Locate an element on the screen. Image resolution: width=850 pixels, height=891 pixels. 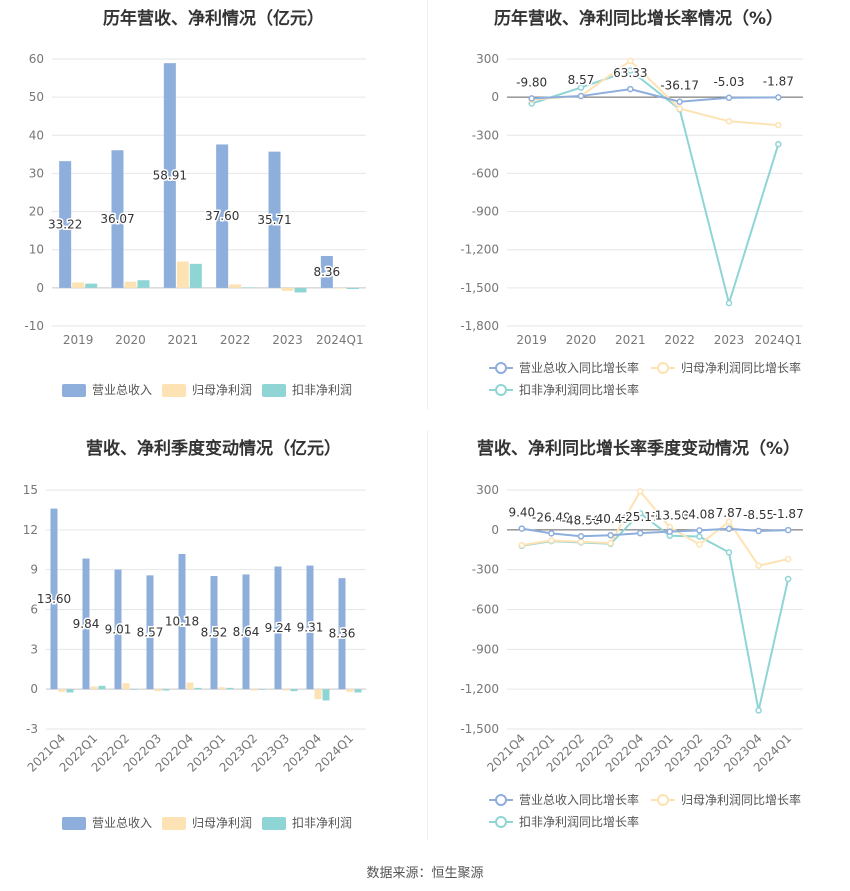
bar-2-2023Q3 is located at coordinates (286, 690).